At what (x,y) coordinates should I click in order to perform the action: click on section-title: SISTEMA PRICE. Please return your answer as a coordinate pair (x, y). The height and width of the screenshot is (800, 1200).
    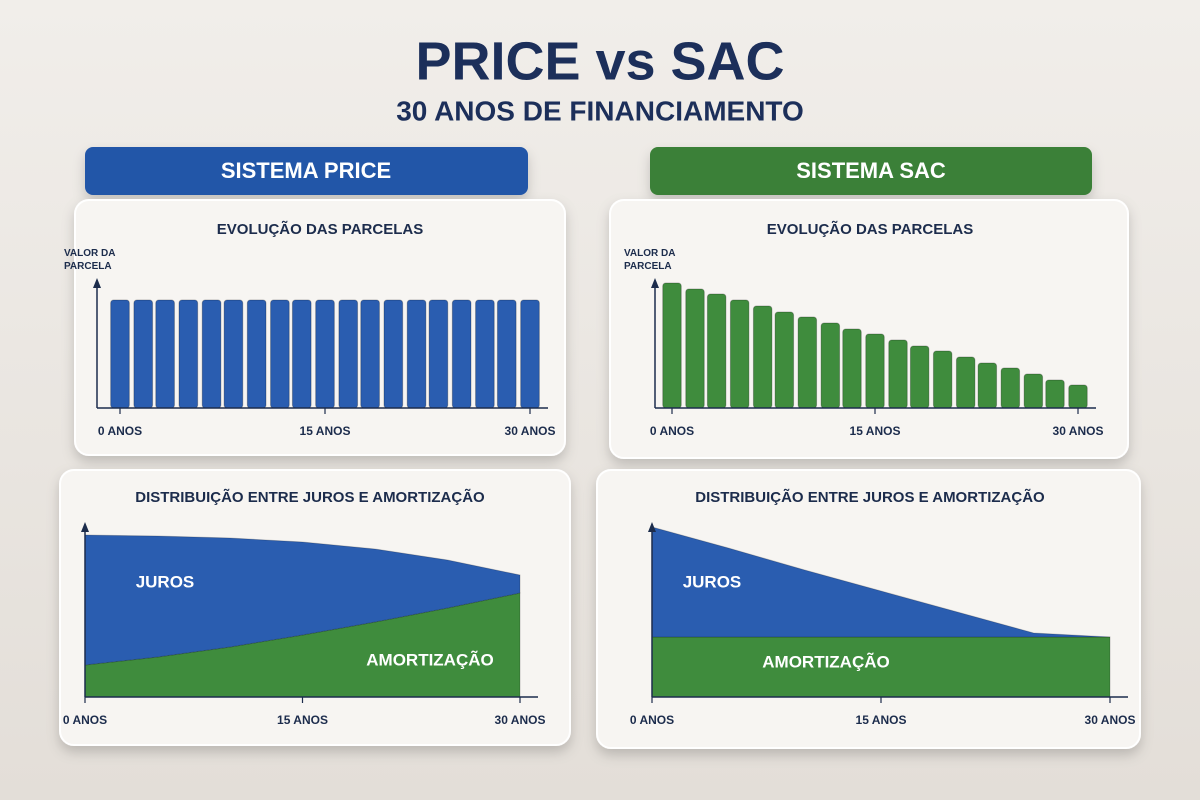
    Looking at the image, I should click on (306, 170).